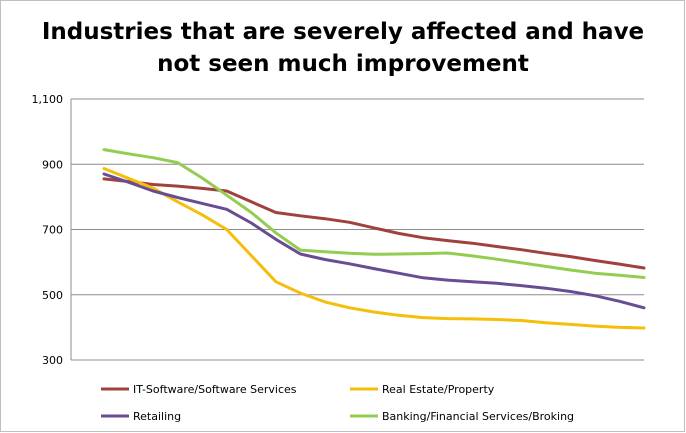 The height and width of the screenshot is (433, 686). What do you see at coordinates (52, 295) in the screenshot?
I see `y-tick-label: 500` at bounding box center [52, 295].